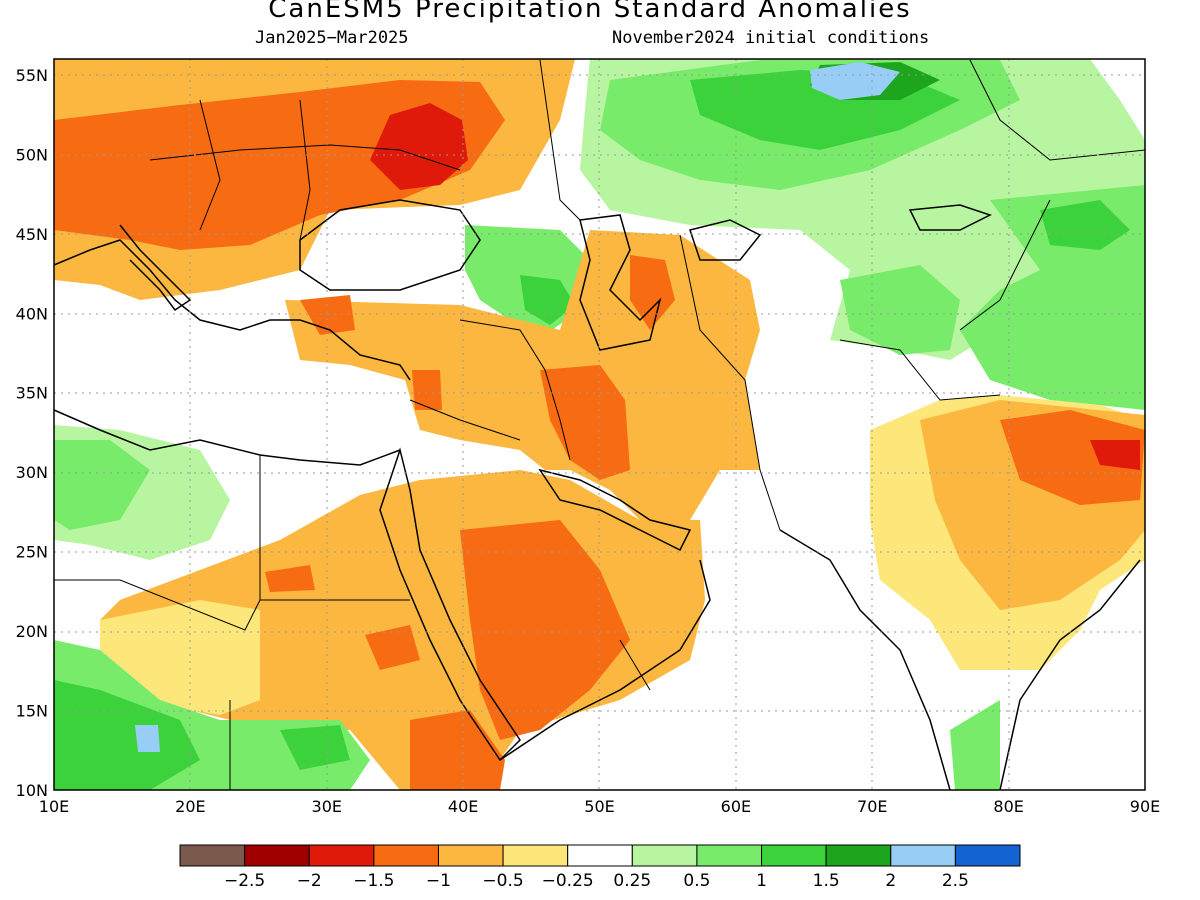  What do you see at coordinates (696, 881) in the screenshot?
I see `colorbar-label: 0.5` at bounding box center [696, 881].